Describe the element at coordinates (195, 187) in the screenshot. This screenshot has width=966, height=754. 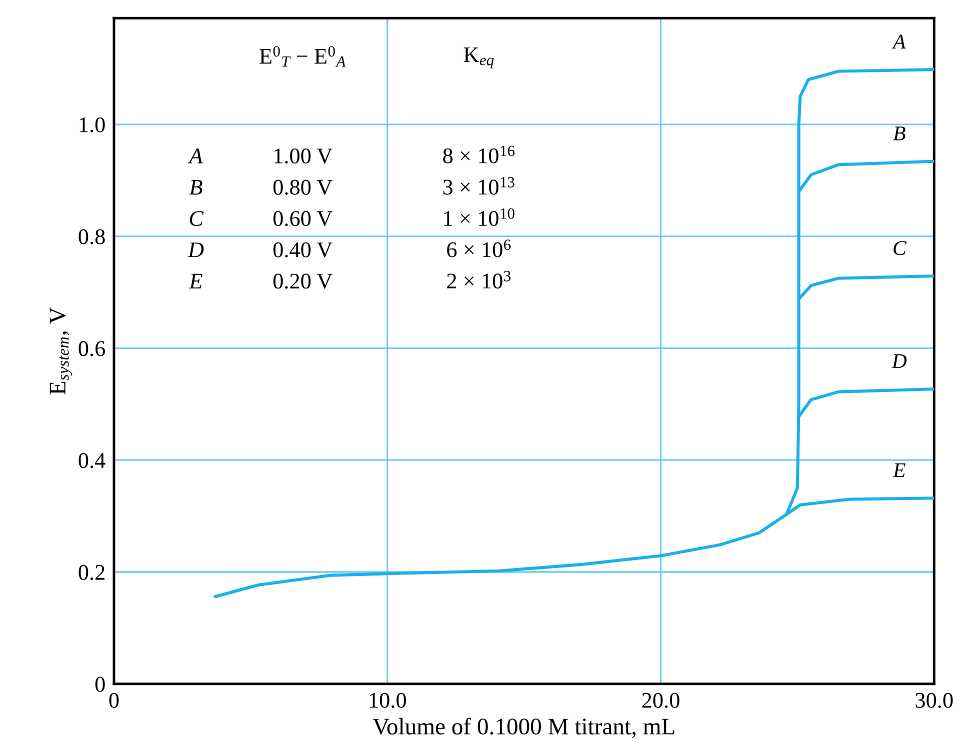
I see `annotation: B` at that location.